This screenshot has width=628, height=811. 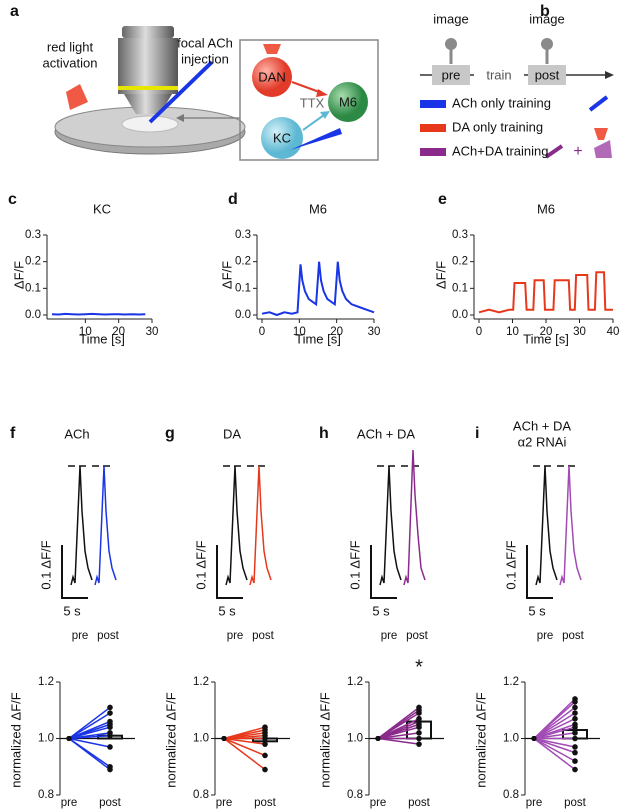 I want to click on timeline-label: pre, so click(x=451, y=74).